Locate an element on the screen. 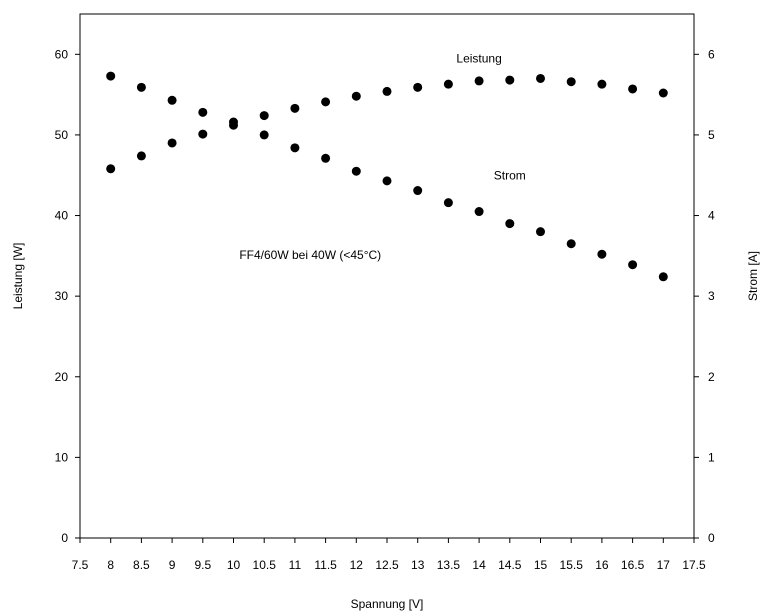  x-axis-title: Spannung [V] is located at coordinates (387, 604).